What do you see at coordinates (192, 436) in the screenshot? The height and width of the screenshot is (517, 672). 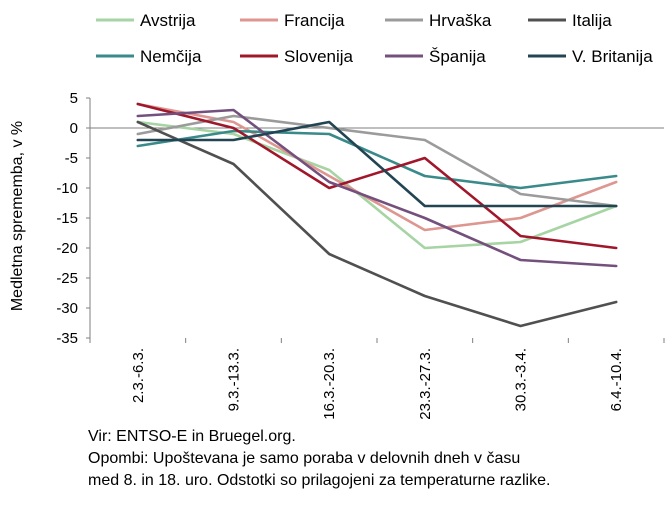 I see `source-note: Vir: ENTSO-E in Bruegel.org.` at bounding box center [192, 436].